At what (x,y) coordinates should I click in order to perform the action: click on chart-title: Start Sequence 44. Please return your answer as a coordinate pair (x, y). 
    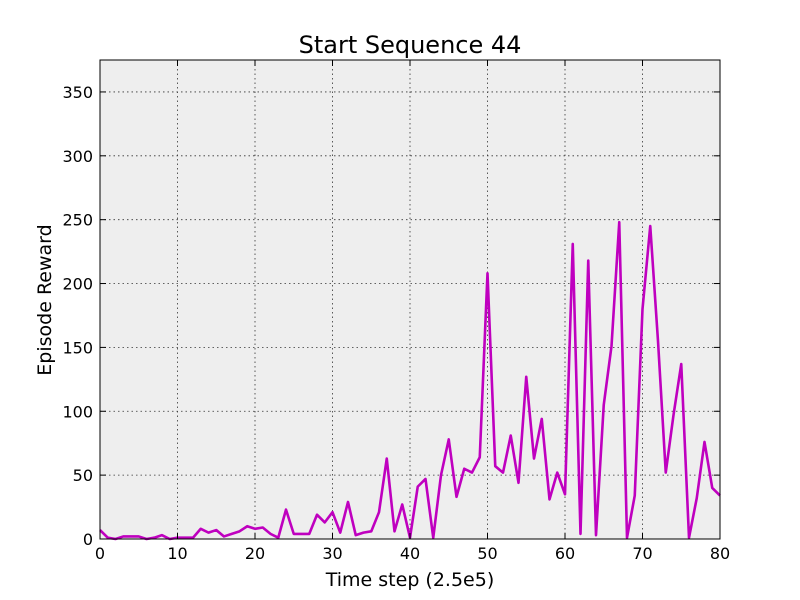
    Looking at the image, I should click on (410, 45).